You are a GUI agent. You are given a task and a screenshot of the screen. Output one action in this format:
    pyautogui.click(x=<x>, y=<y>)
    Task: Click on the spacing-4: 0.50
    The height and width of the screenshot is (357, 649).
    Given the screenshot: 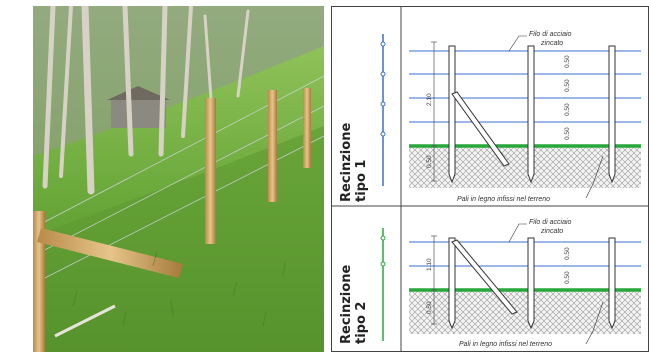 What is the action you would take?
    pyautogui.click(x=567, y=133)
    